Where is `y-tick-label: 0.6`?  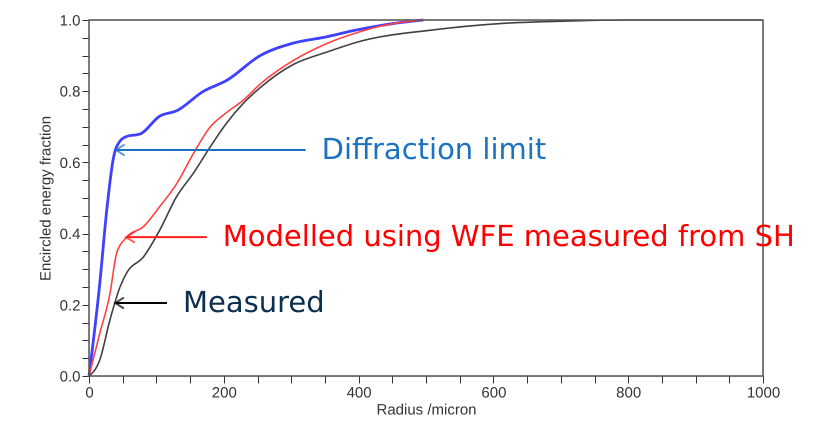 y-tick-label: 0.6 is located at coordinates (70, 163).